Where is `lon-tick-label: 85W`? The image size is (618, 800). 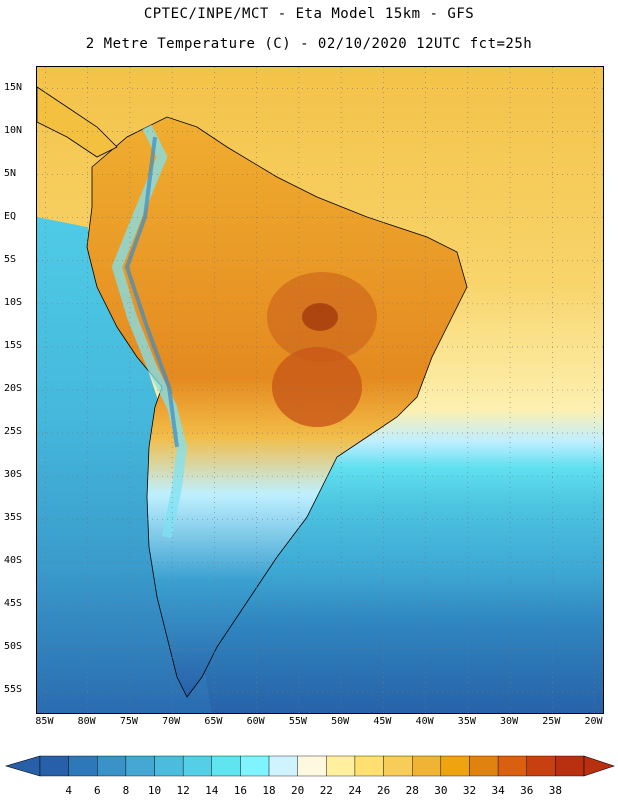 lon-tick-label: 85W is located at coordinates (44, 721).